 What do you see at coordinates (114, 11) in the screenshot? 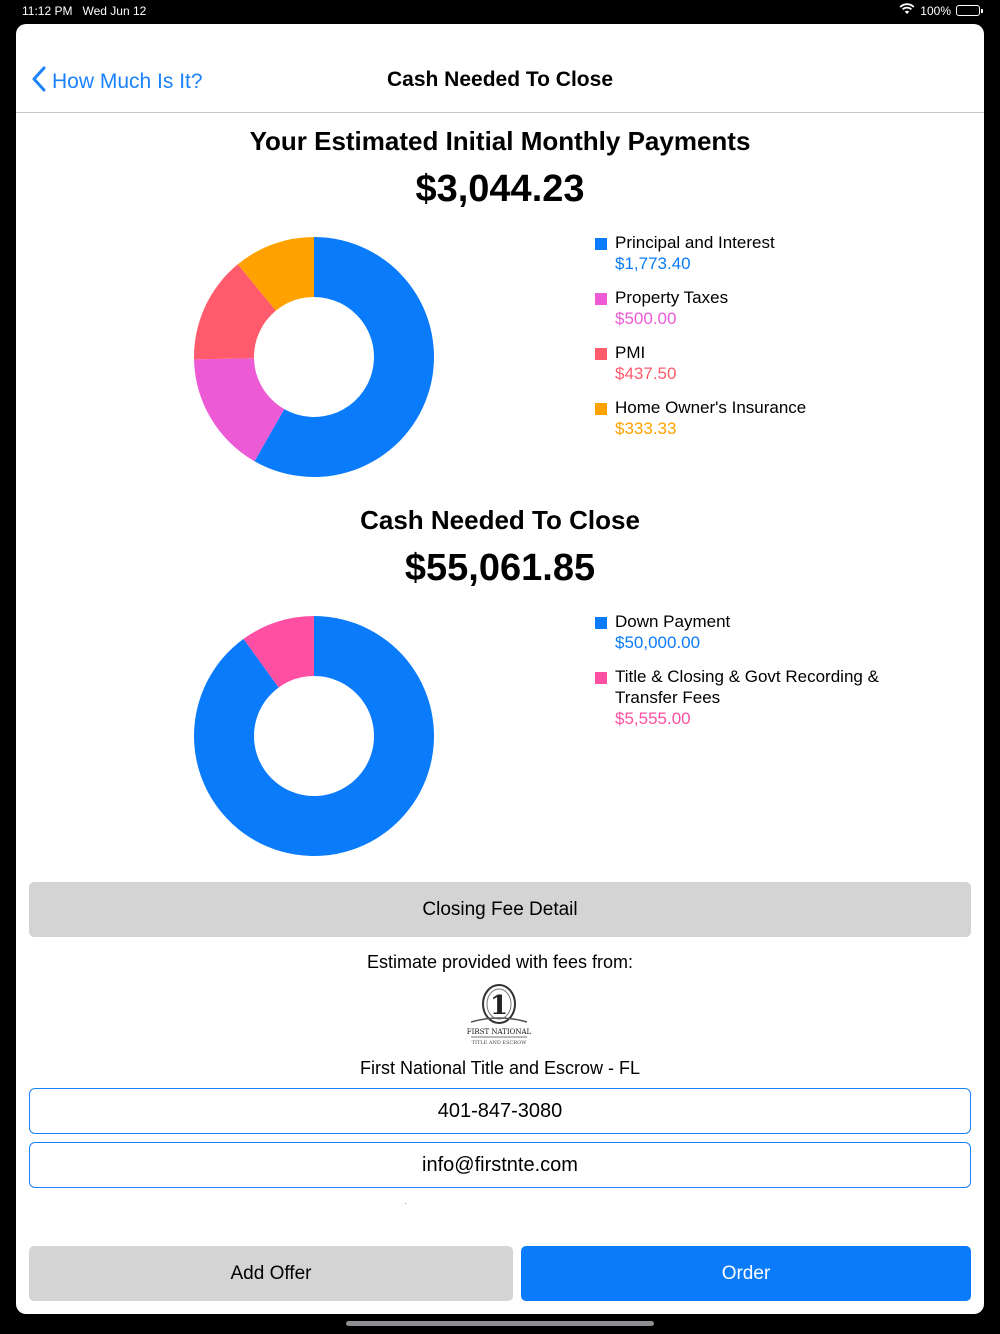
I see `status-date: Wed Jun 12` at bounding box center [114, 11].